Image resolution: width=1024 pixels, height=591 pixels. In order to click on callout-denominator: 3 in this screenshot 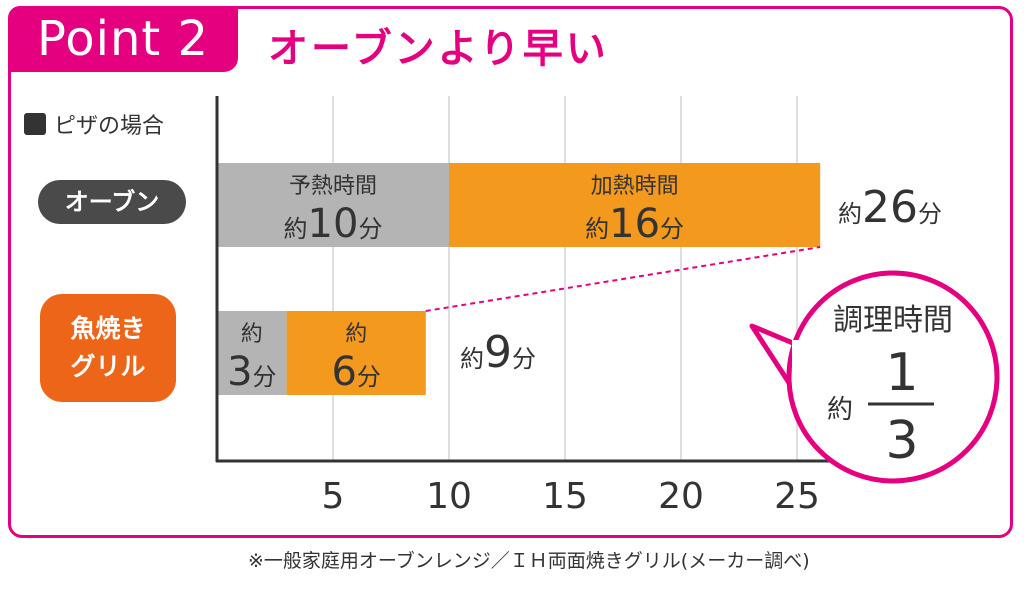, I will do `click(901, 441)`.